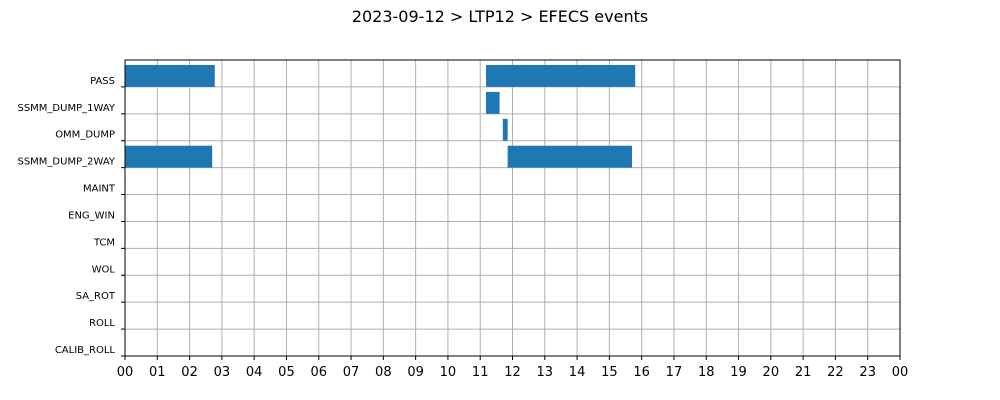 Image resolution: width=1000 pixels, height=400 pixels. I want to click on x-tick-label: 14, so click(577, 372).